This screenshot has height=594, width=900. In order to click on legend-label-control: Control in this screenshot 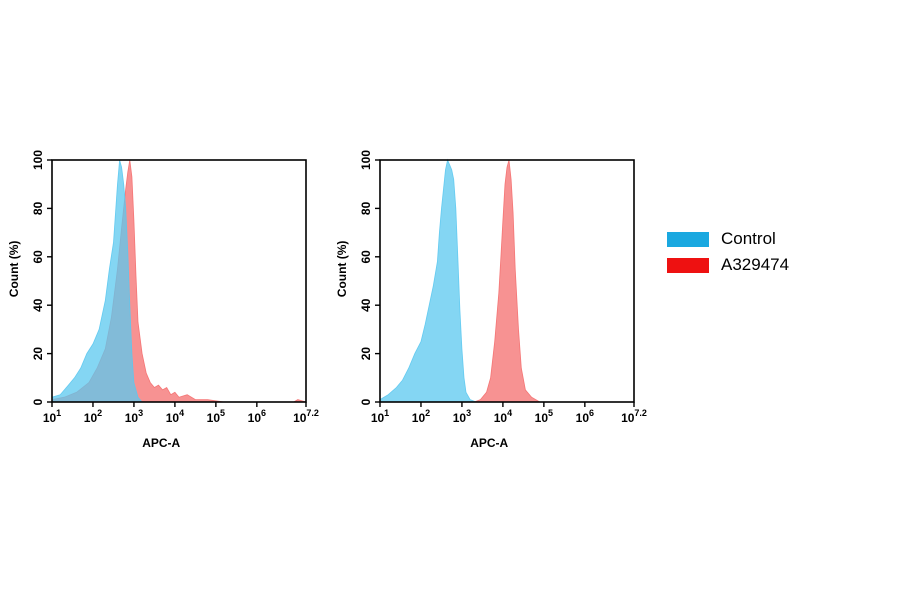, I will do `click(748, 238)`.